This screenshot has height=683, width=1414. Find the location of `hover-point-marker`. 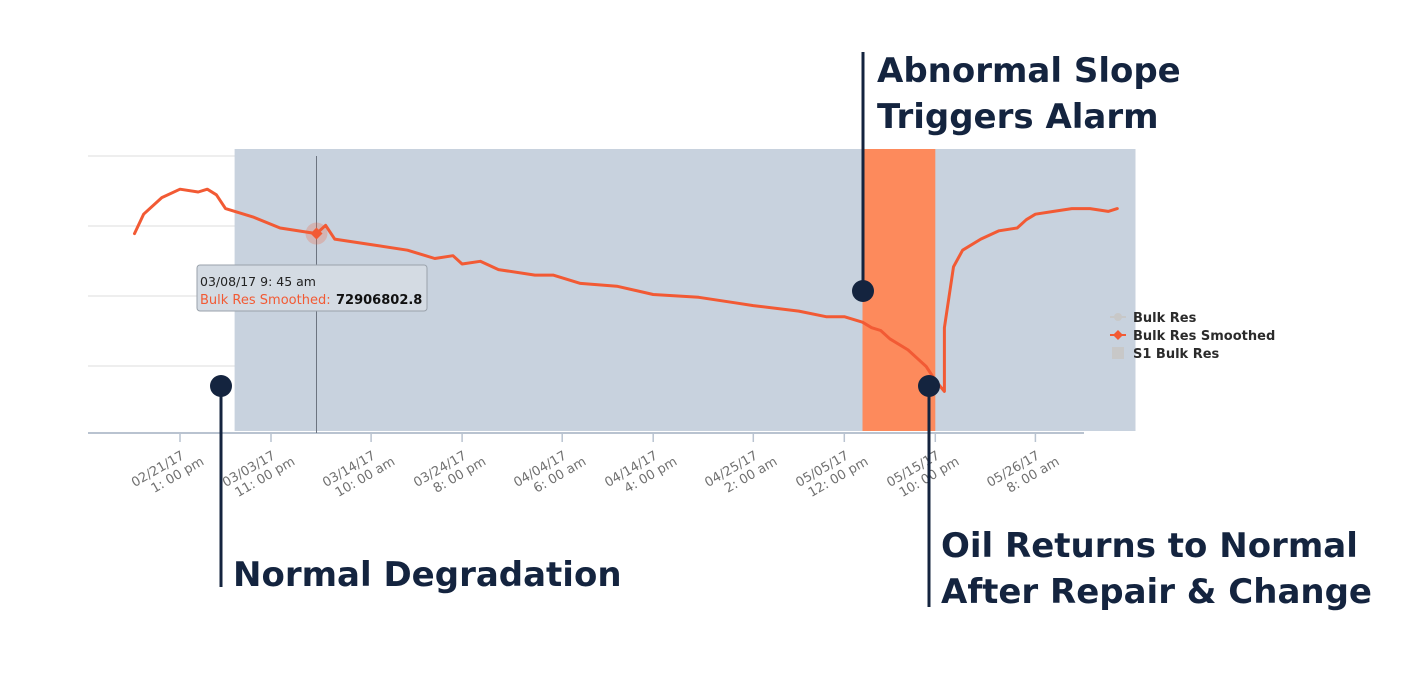

hover-point-marker is located at coordinates (316, 233).